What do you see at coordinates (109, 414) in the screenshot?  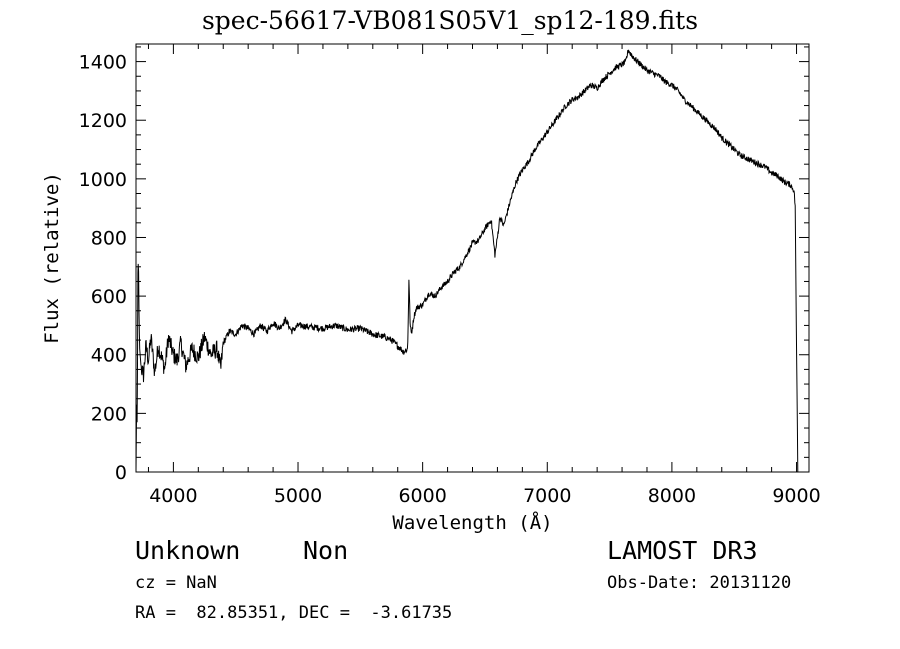 I see `y-tick-label: 200` at bounding box center [109, 414].